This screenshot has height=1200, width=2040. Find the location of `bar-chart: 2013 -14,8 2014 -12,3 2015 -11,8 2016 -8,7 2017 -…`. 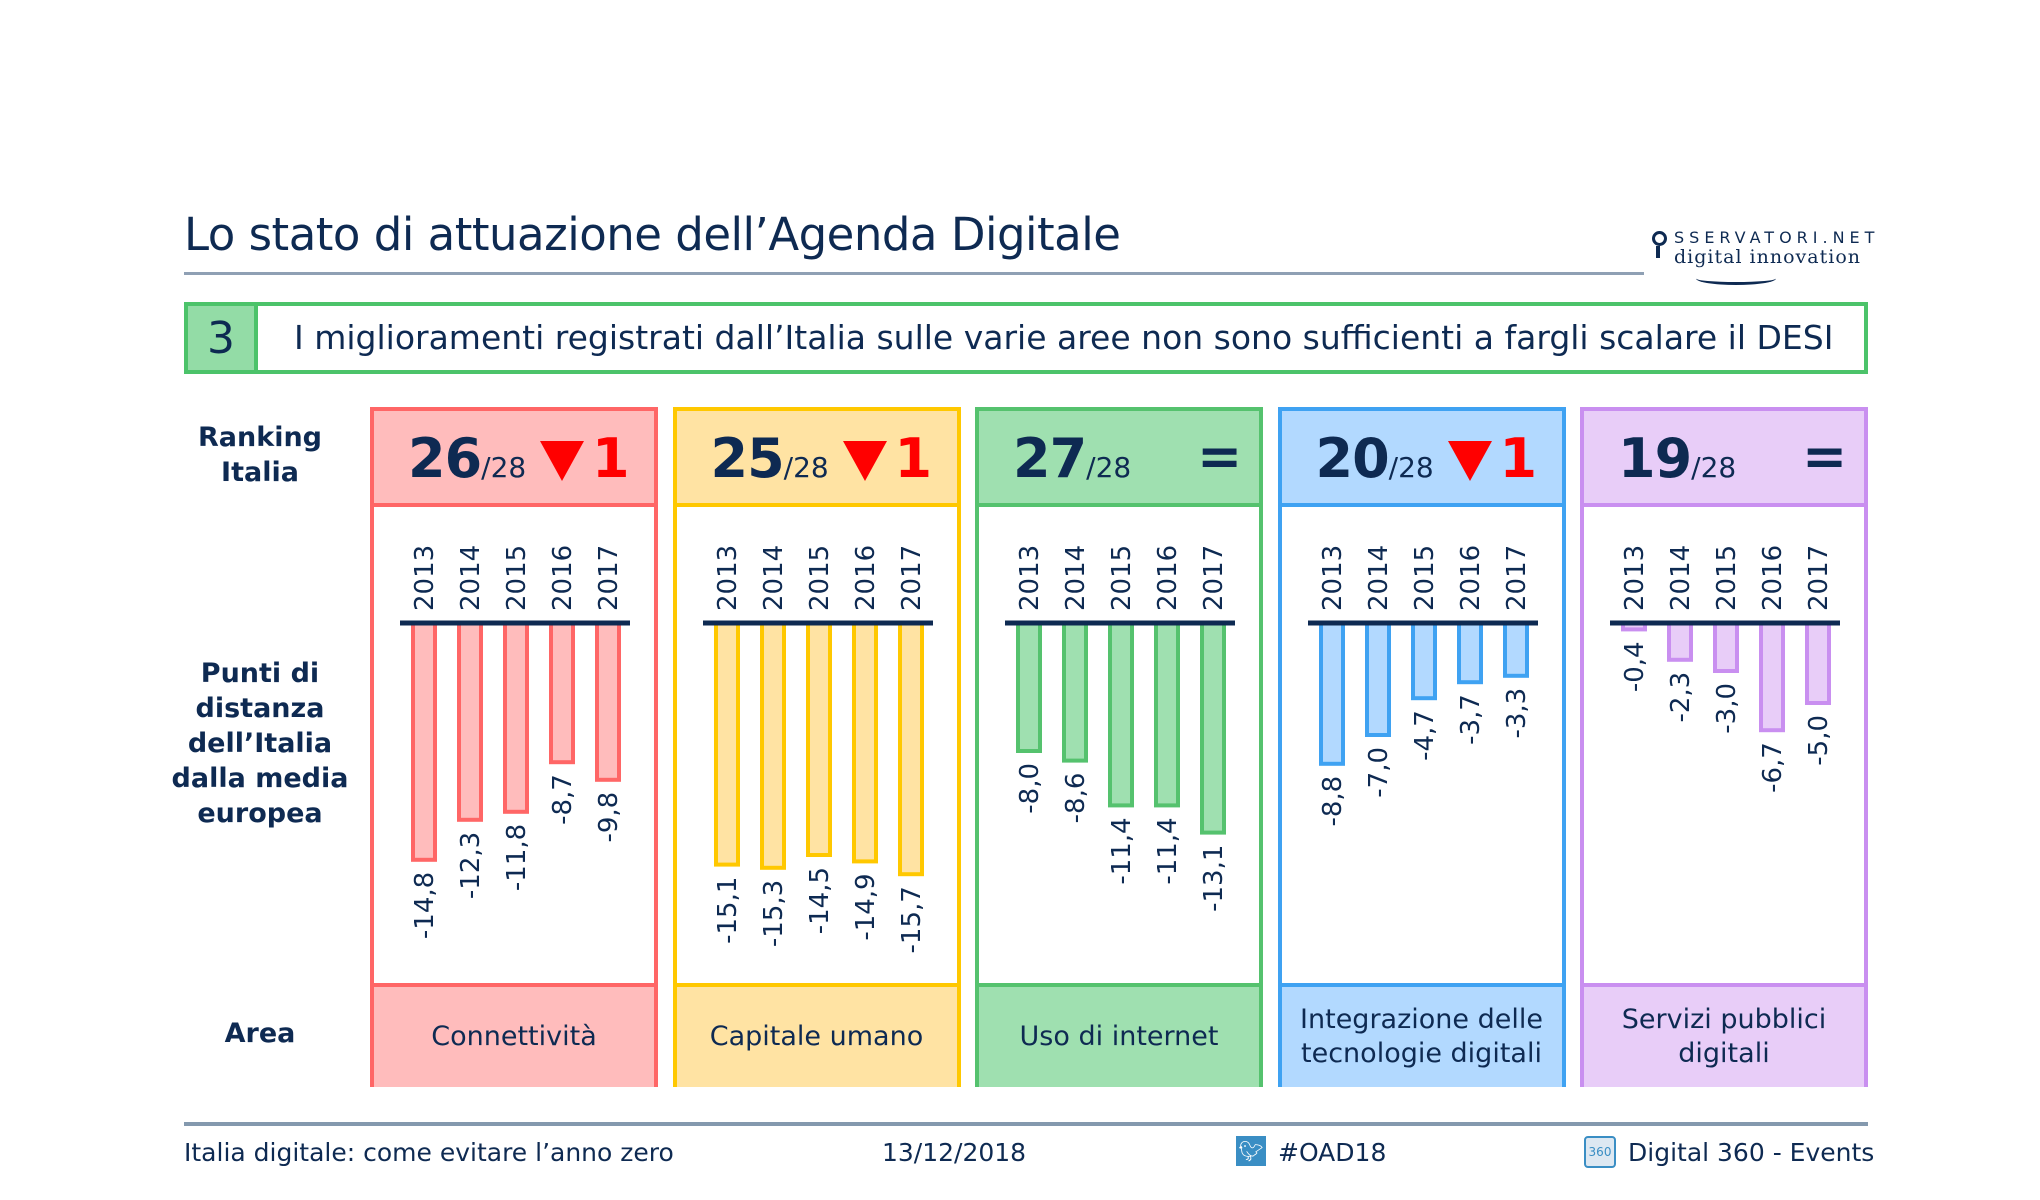

bar-chart: 2013 -14,8 2014 -12,3 2015 -11,8 2016 -8,7 2017 -… is located at coordinates (515, 742).